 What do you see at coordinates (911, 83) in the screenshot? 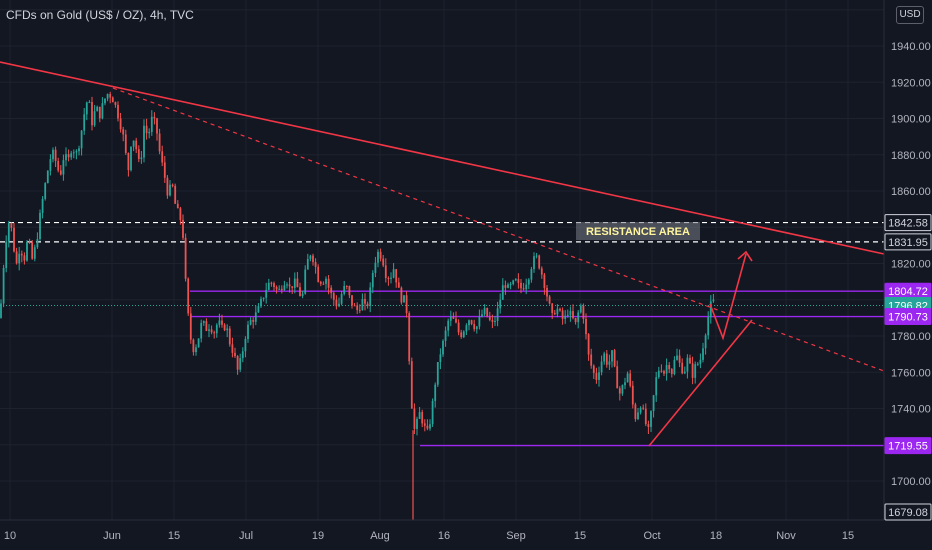
I see `price-tick-label: 1920.00` at bounding box center [911, 83].